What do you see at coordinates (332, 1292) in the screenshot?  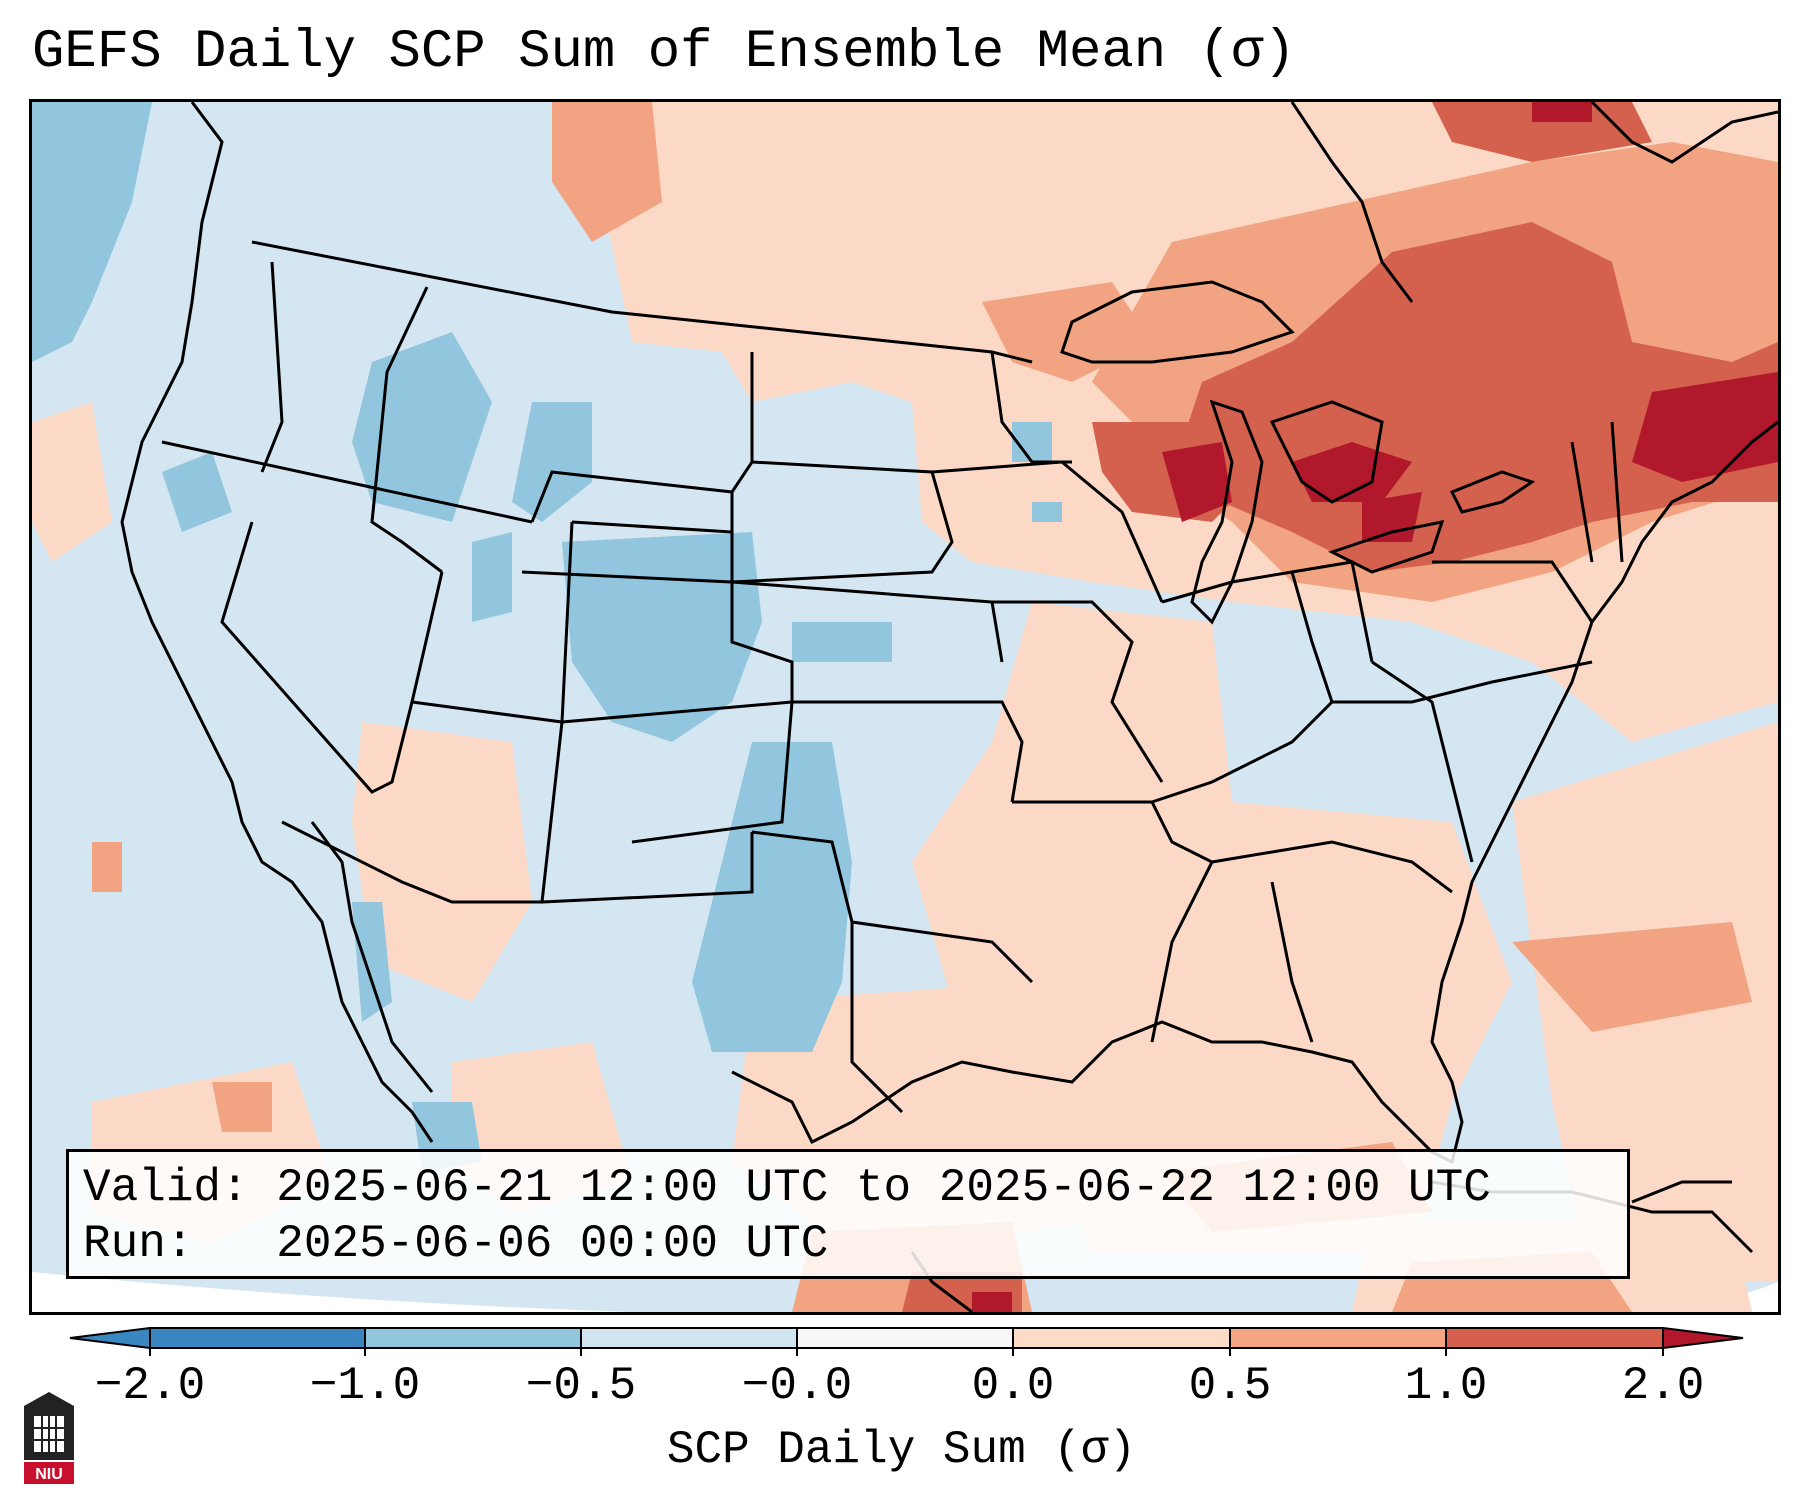 I see `domain-edge-left` at bounding box center [332, 1292].